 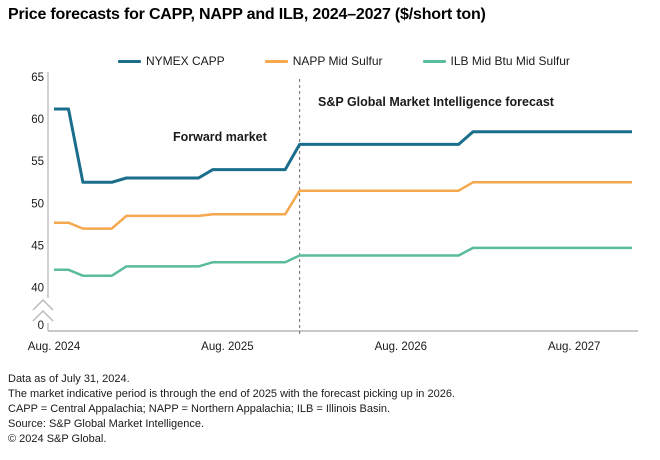 I want to click on legend-label: NAPP Mid Sulfur, so click(x=337, y=61).